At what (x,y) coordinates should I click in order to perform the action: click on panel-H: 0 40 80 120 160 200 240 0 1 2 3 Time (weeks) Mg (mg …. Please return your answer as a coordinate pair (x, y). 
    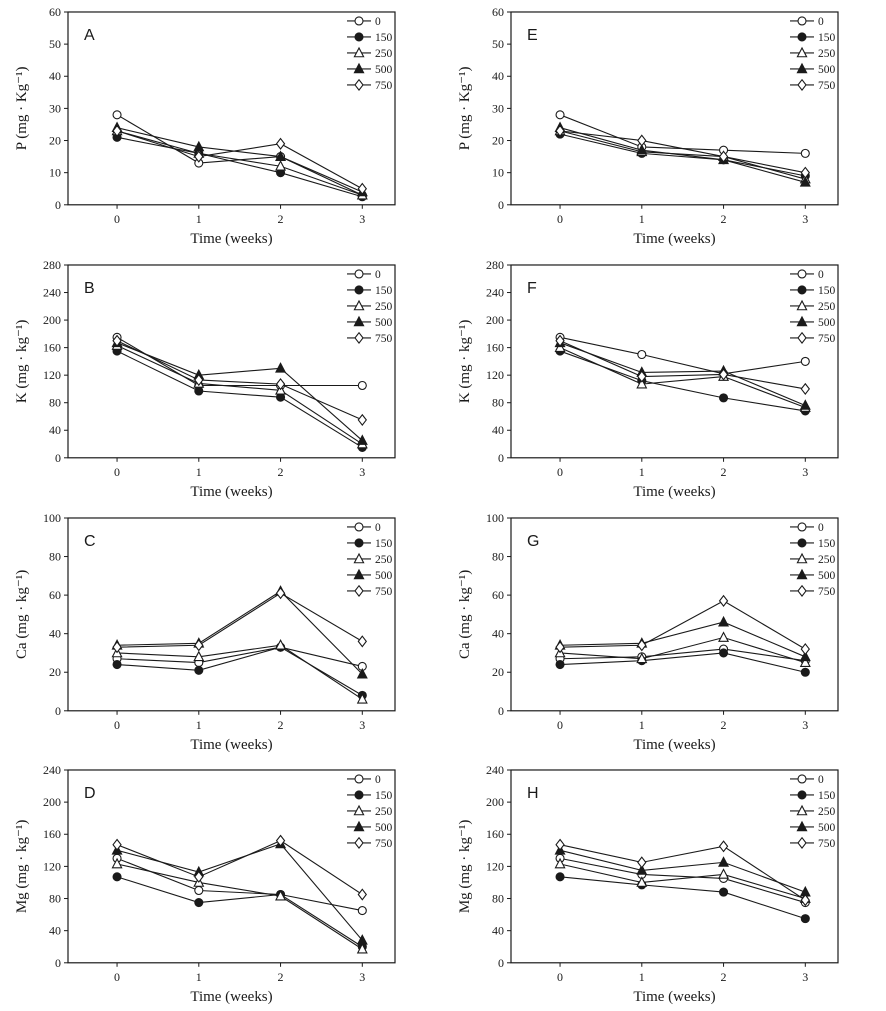
    Looking at the image, I should click on (664, 884).